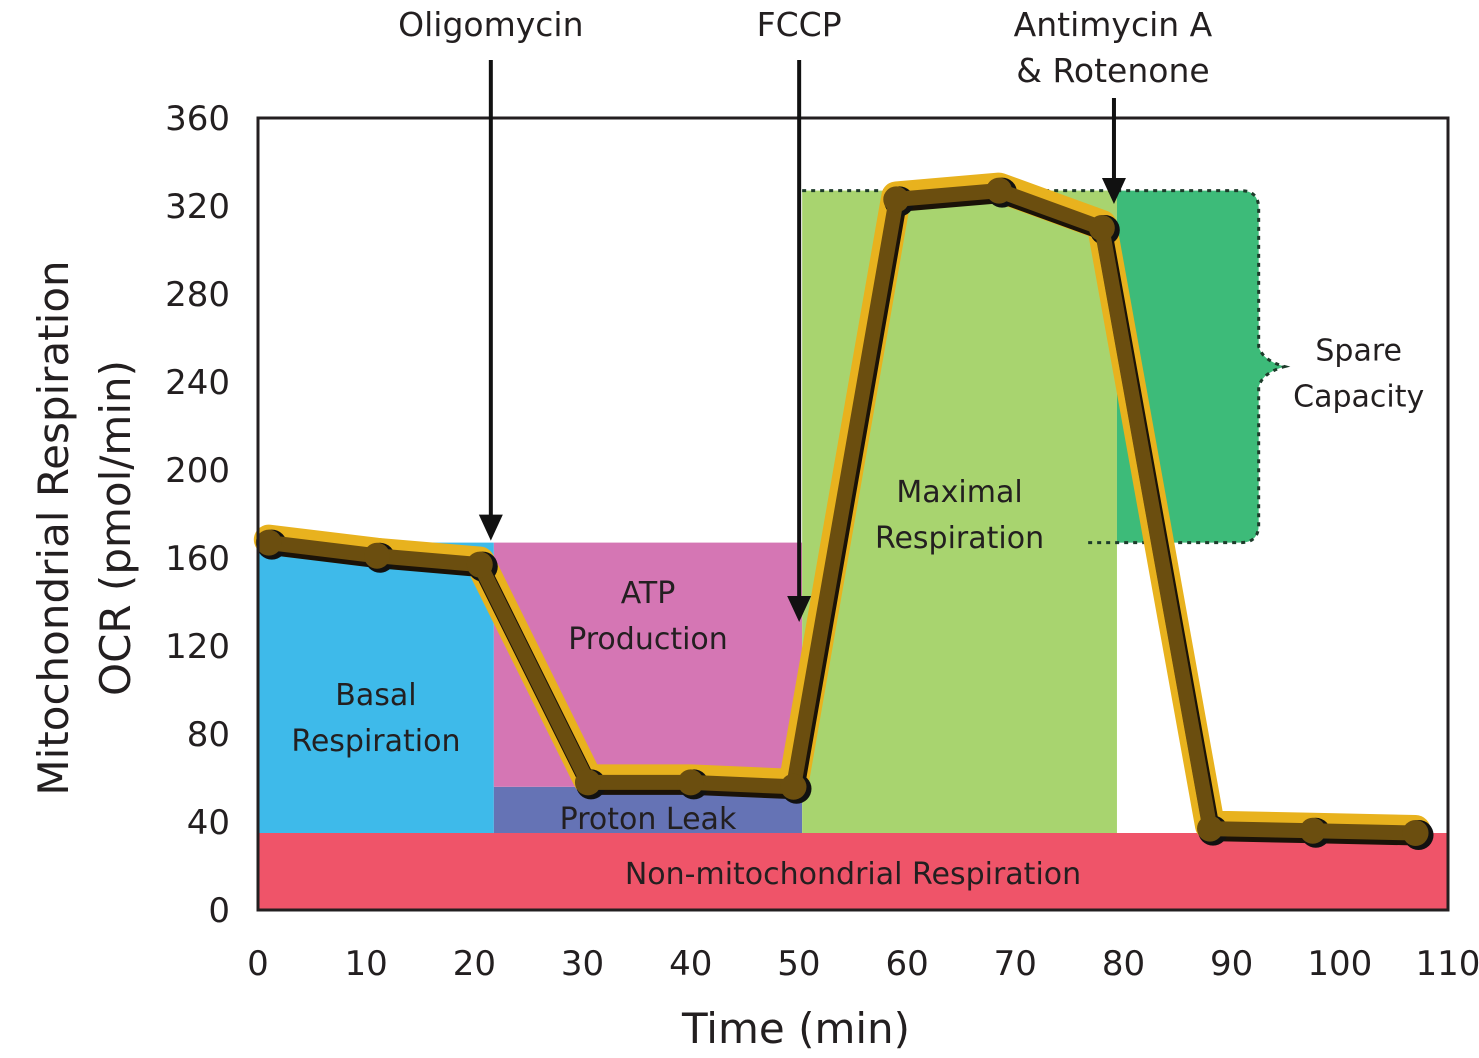 Image resolution: width=1479 pixels, height=1058 pixels. Describe the element at coordinates (219, 911) in the screenshot. I see `y-tick-label: 0` at that location.